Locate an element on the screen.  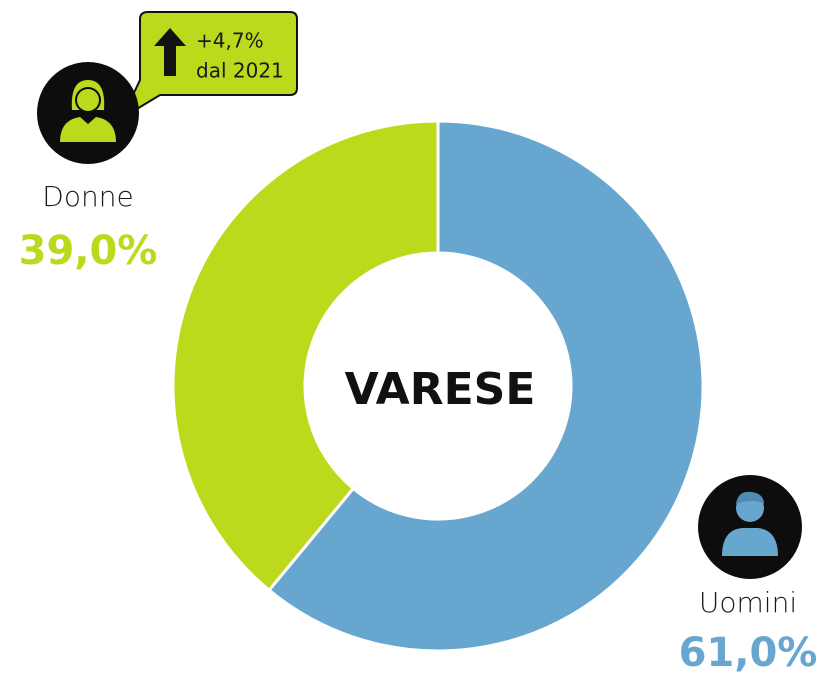
annotation: dal 2021 is located at coordinates (240, 71).